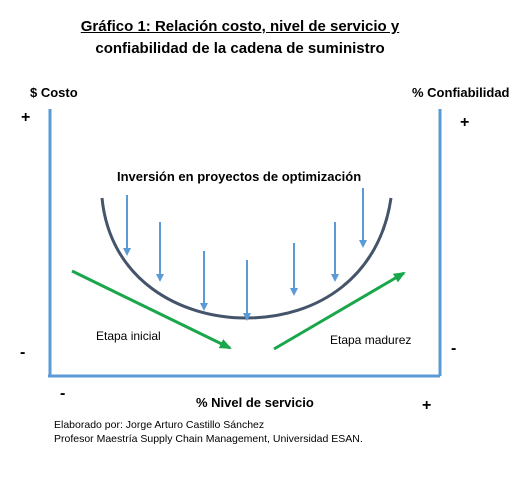 The image size is (530, 479). What do you see at coordinates (245, 254) in the screenshot?
I see `investment-arrows` at bounding box center [245, 254].